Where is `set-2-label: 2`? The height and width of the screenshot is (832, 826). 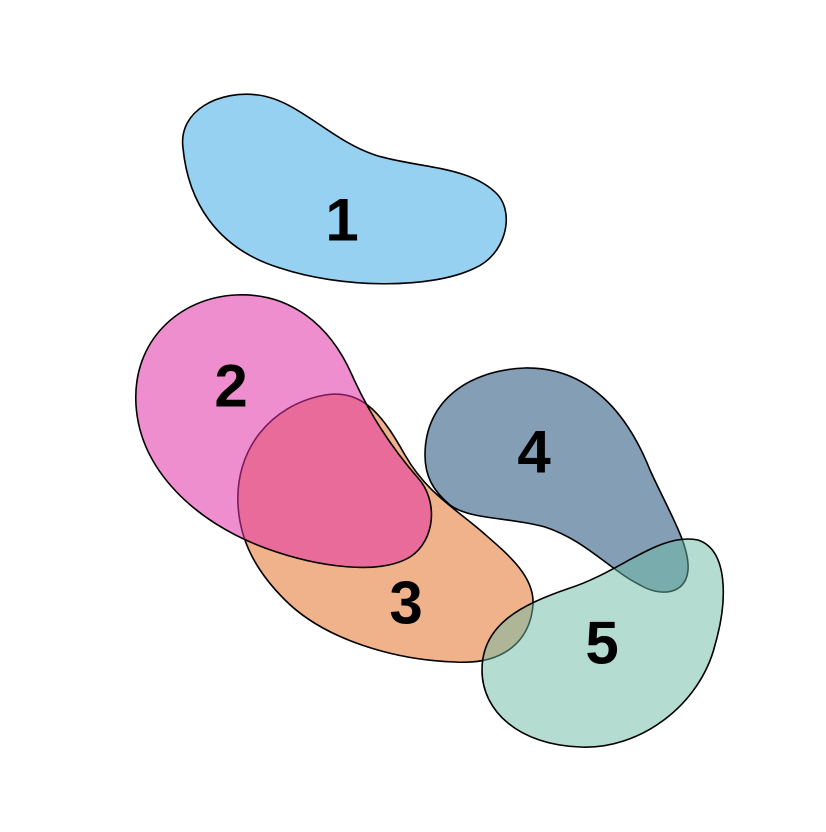 set-2-label: 2 is located at coordinates (230, 386).